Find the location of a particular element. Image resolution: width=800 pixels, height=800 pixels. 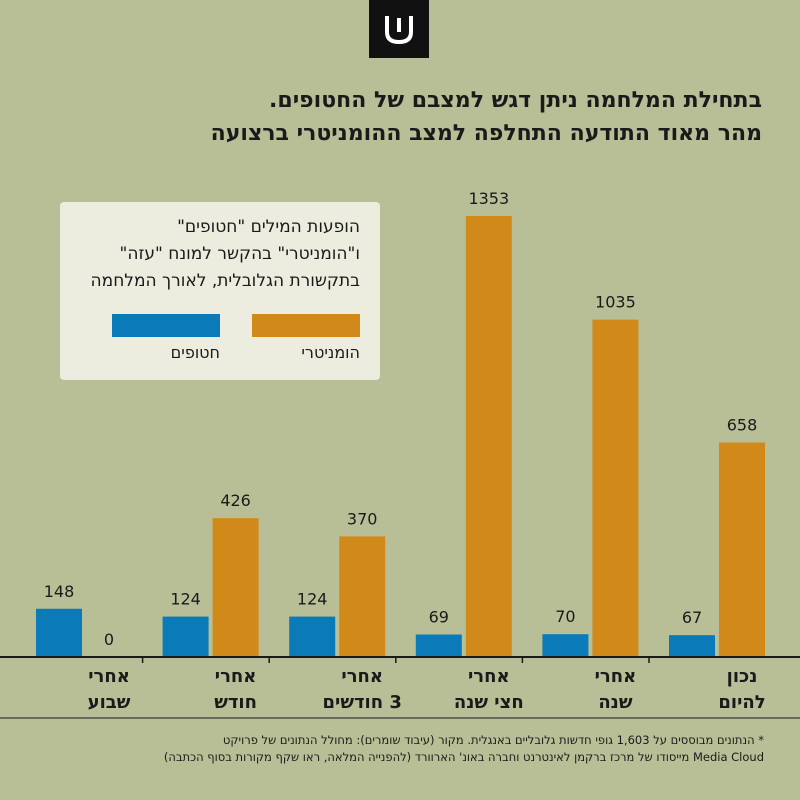

legend-swatch-humanitarian is located at coordinates (306, 325).